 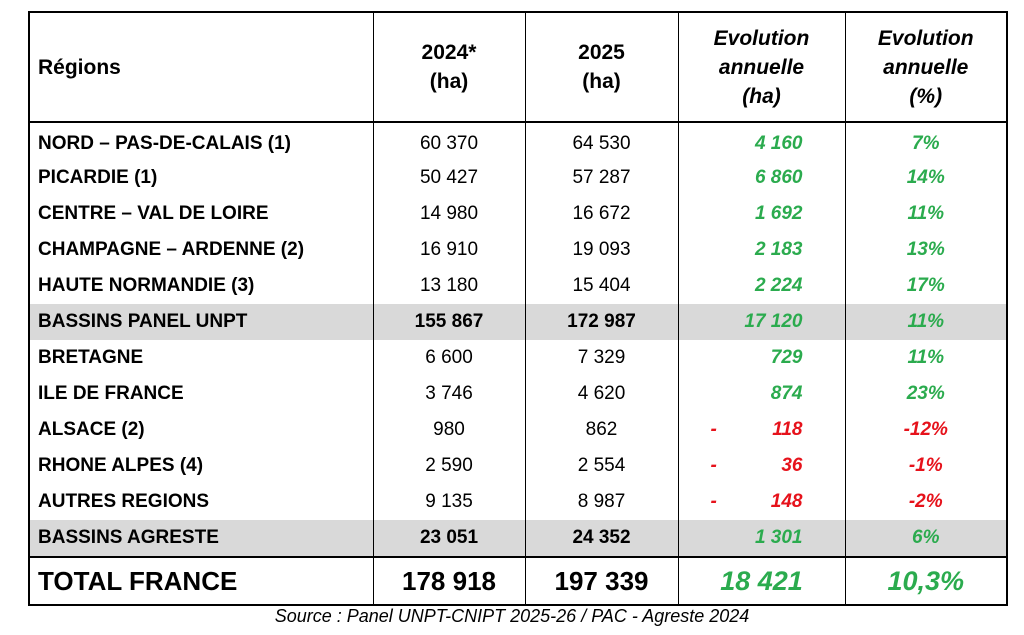 What do you see at coordinates (601, 580) in the screenshot?
I see `total-2025: 197 339` at bounding box center [601, 580].